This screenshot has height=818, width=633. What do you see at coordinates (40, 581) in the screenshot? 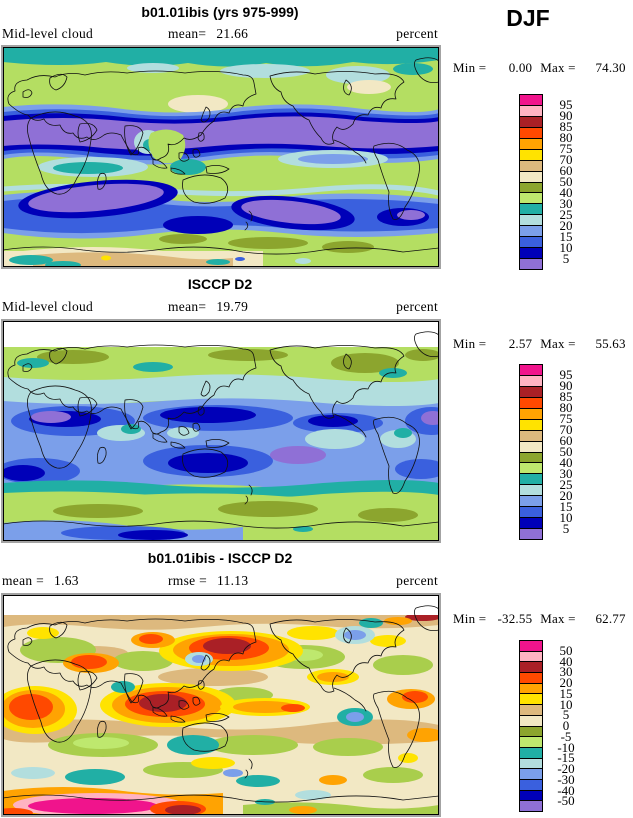
I see `panel3-mean: mean = 1.63` at bounding box center [40, 581].